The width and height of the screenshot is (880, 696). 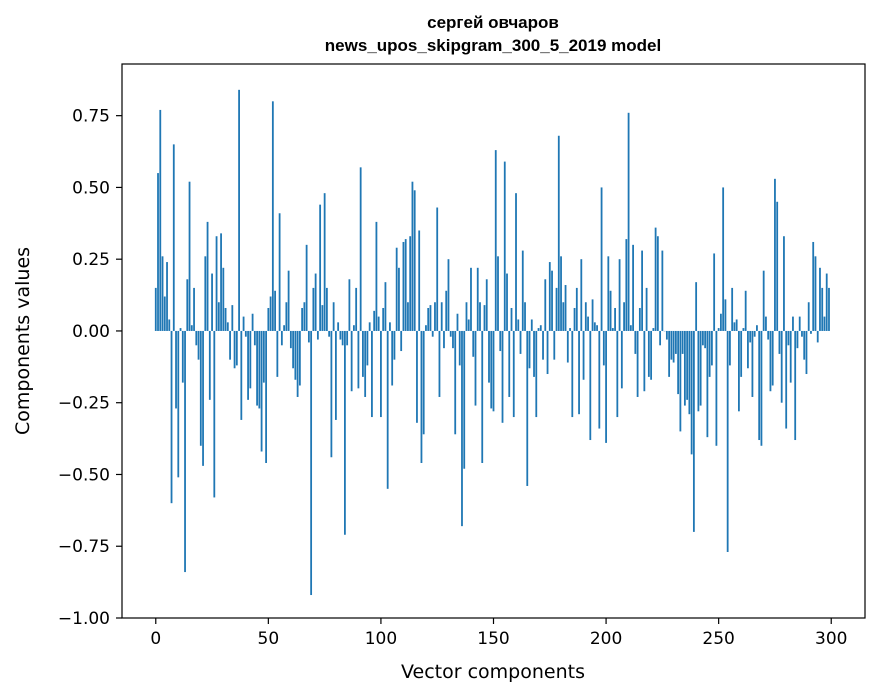 I want to click on x-axis-ticks: 0 50 100 150 200 250 300, so click(x=498, y=633).